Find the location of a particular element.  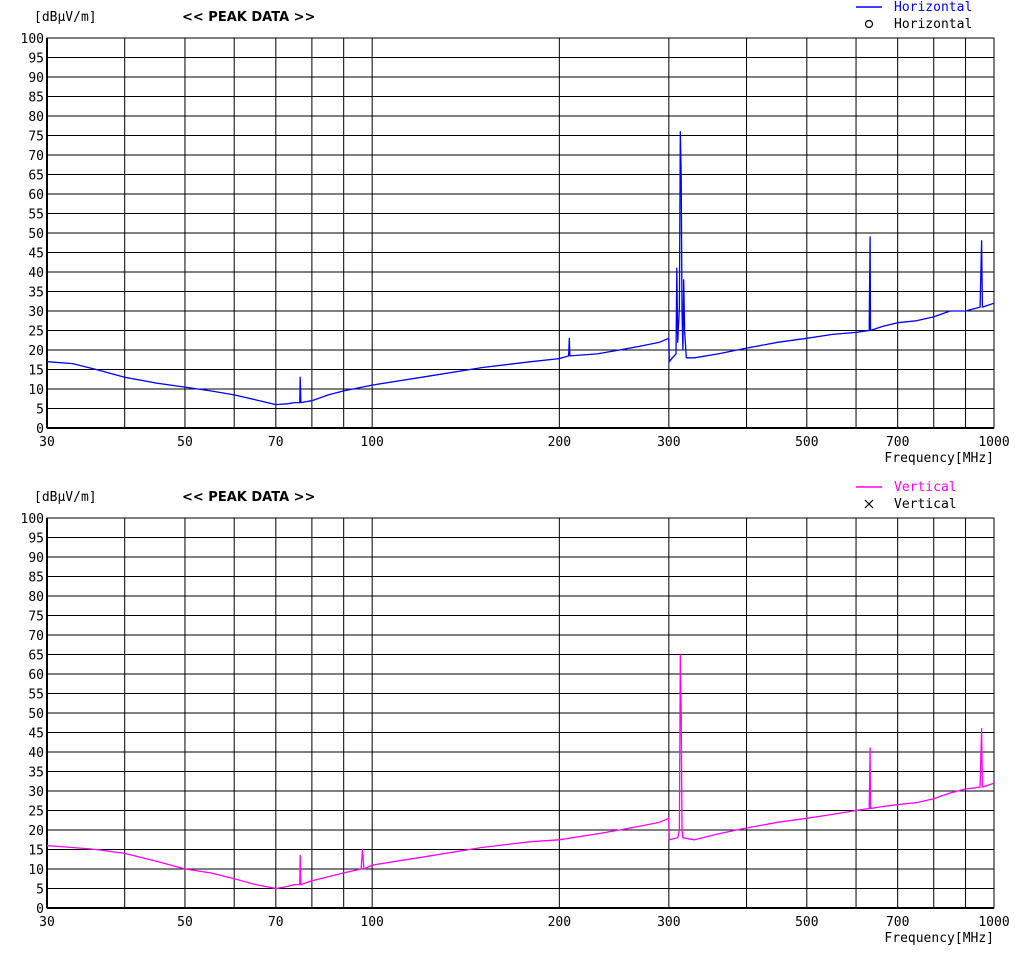

legend: Vertical Vertical is located at coordinates (906, 496).